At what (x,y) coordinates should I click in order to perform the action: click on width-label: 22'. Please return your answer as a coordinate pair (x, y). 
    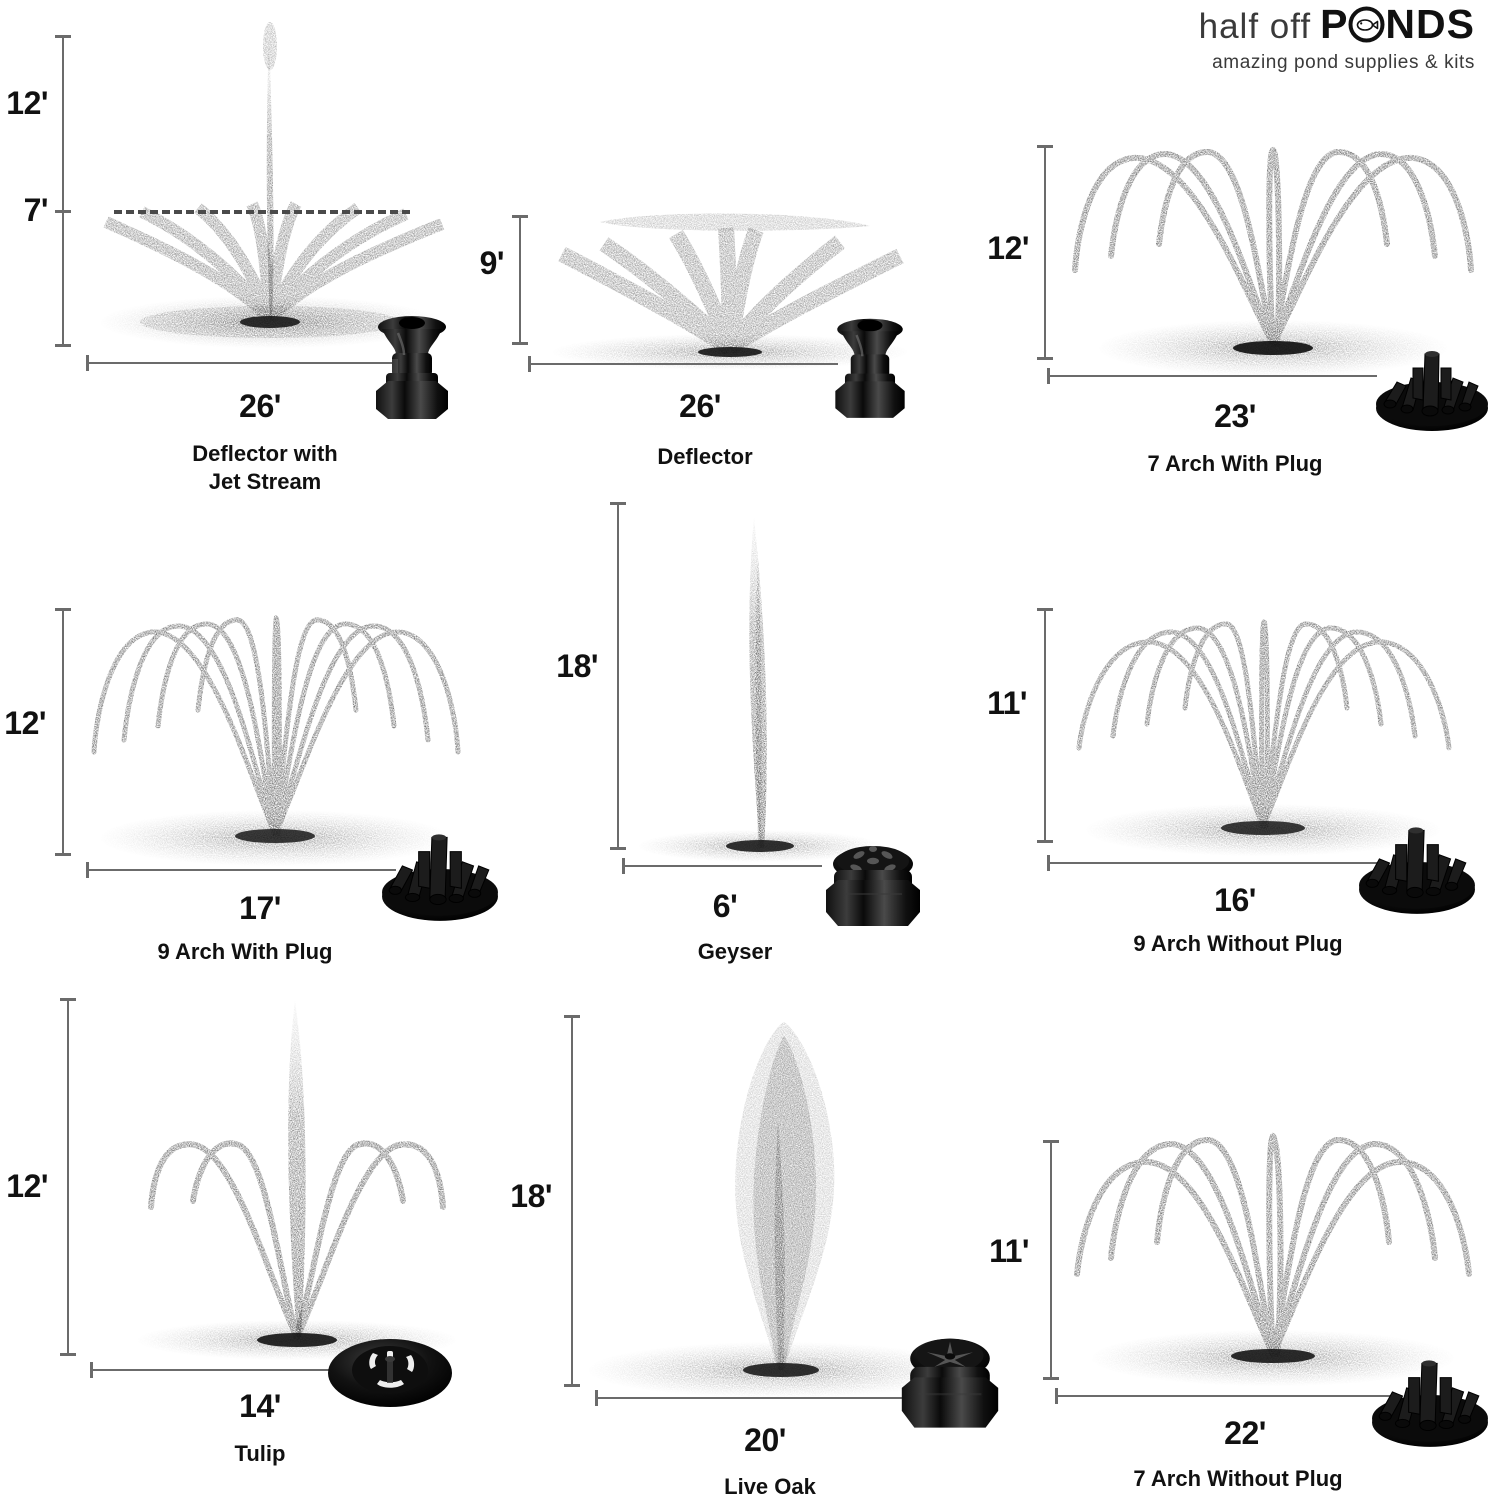
    Looking at the image, I should click on (1245, 1433).